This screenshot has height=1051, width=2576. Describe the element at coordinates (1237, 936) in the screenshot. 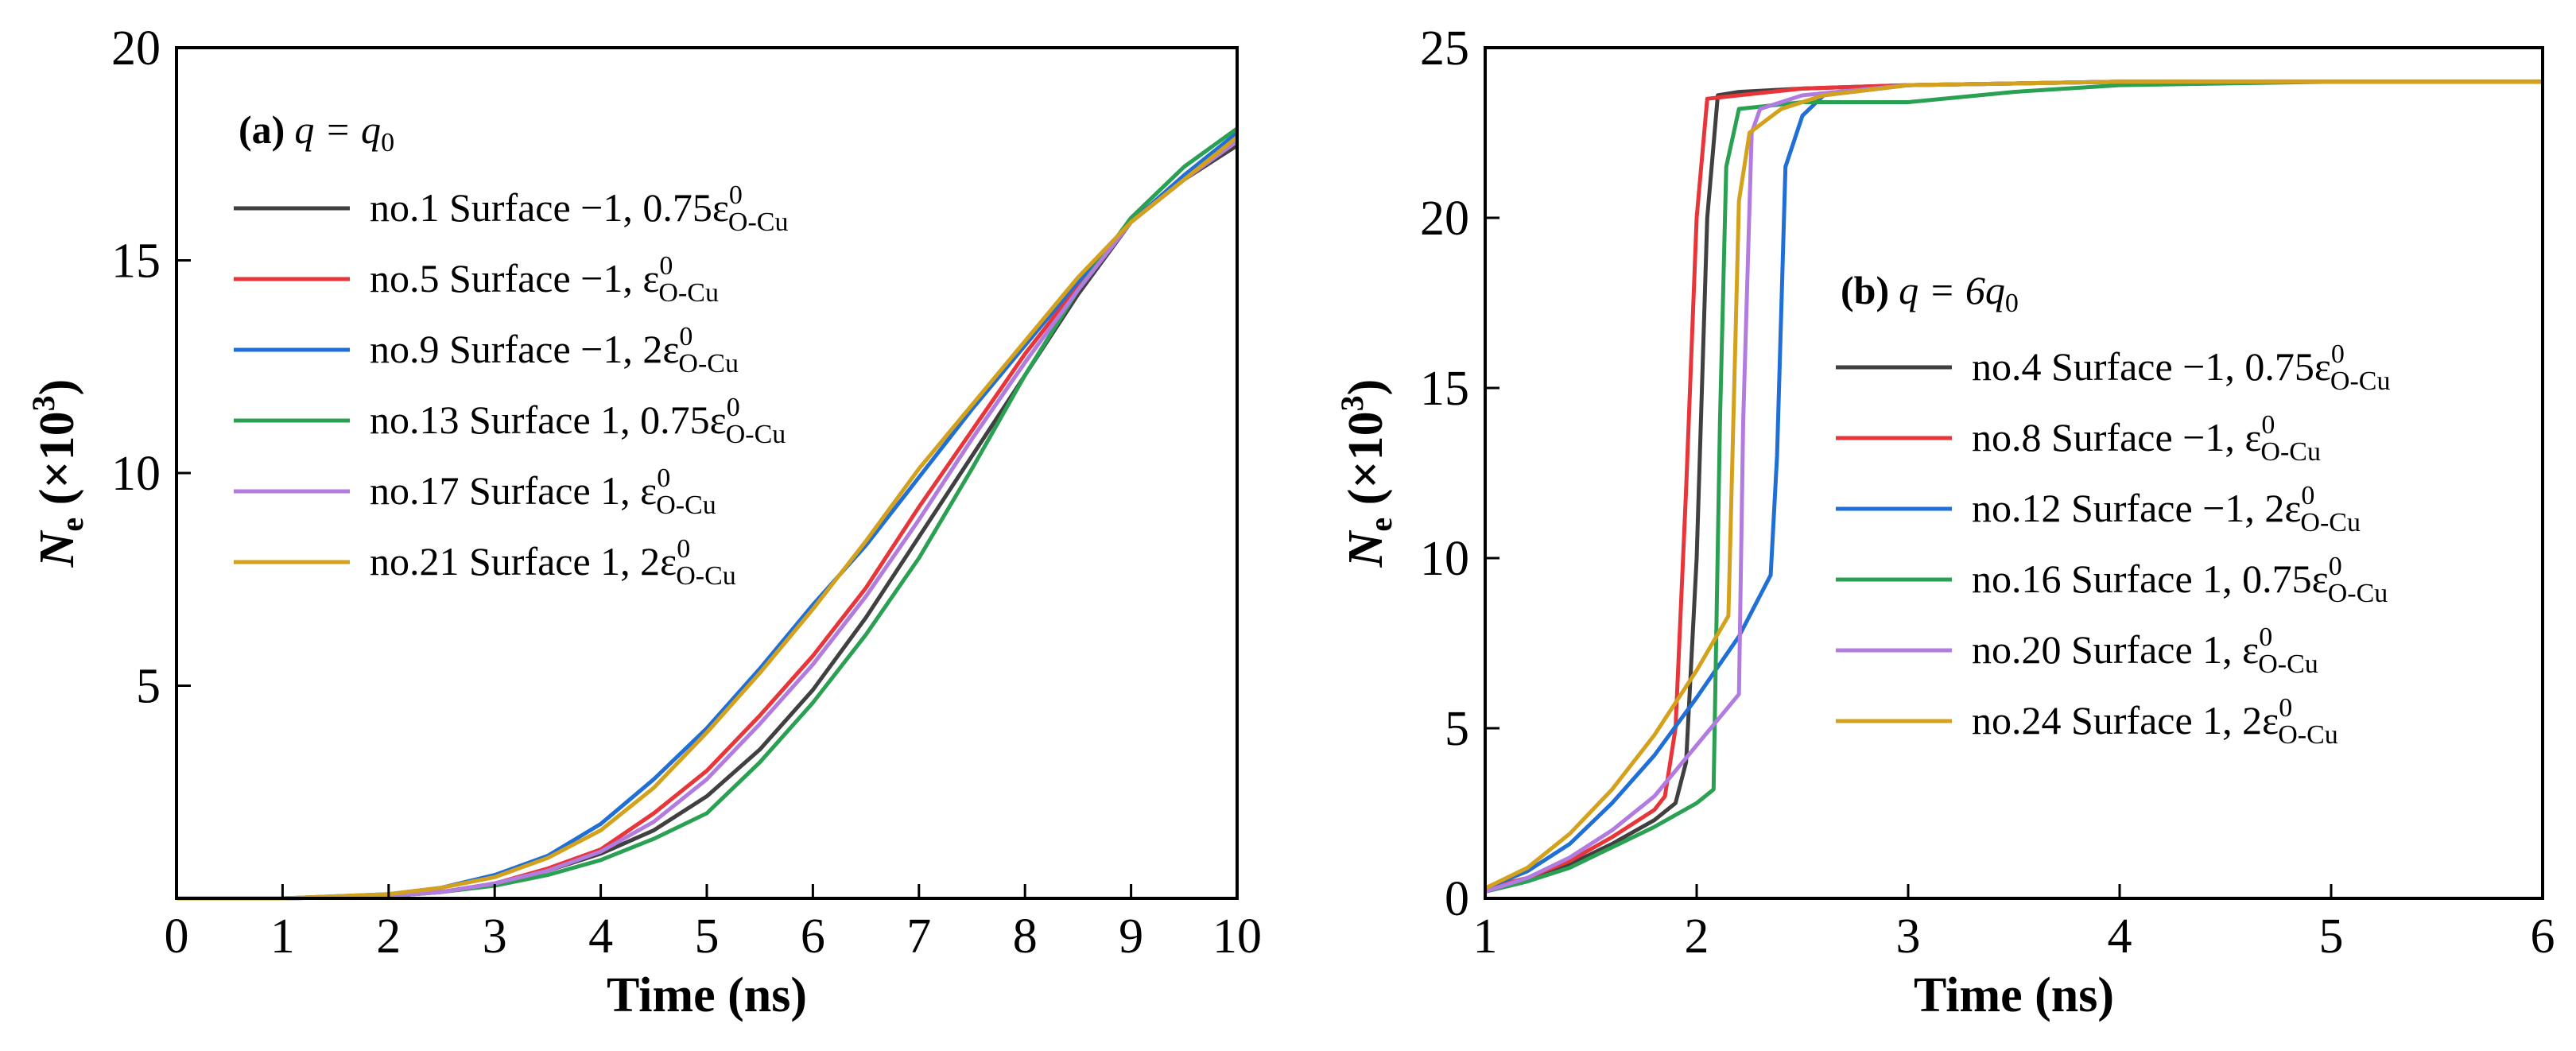

I see `panel-a-x-tick-label: 10` at that location.